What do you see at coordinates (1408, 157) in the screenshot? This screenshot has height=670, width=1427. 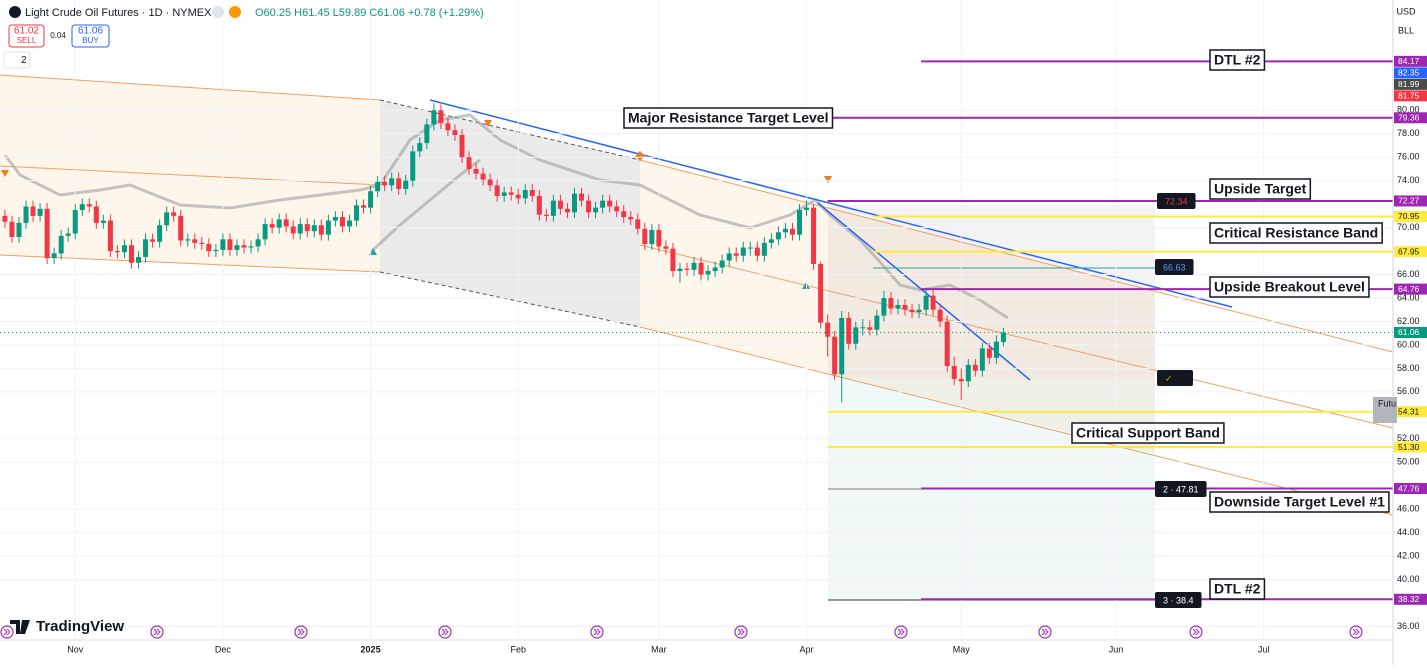 I see `y-tick-label: 76.00` at bounding box center [1408, 157].